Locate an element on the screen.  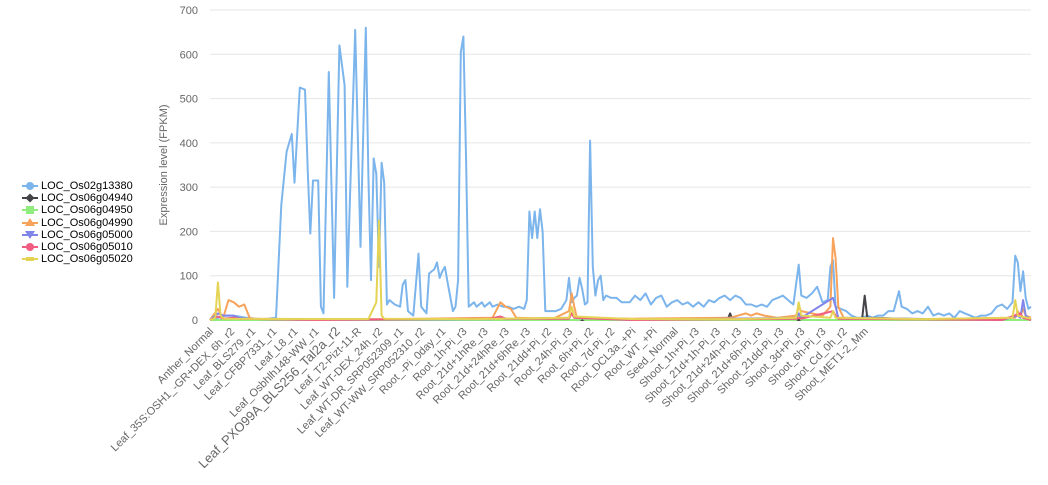
legend-label: LOC_Os06g05010 is located at coordinates (87, 247).